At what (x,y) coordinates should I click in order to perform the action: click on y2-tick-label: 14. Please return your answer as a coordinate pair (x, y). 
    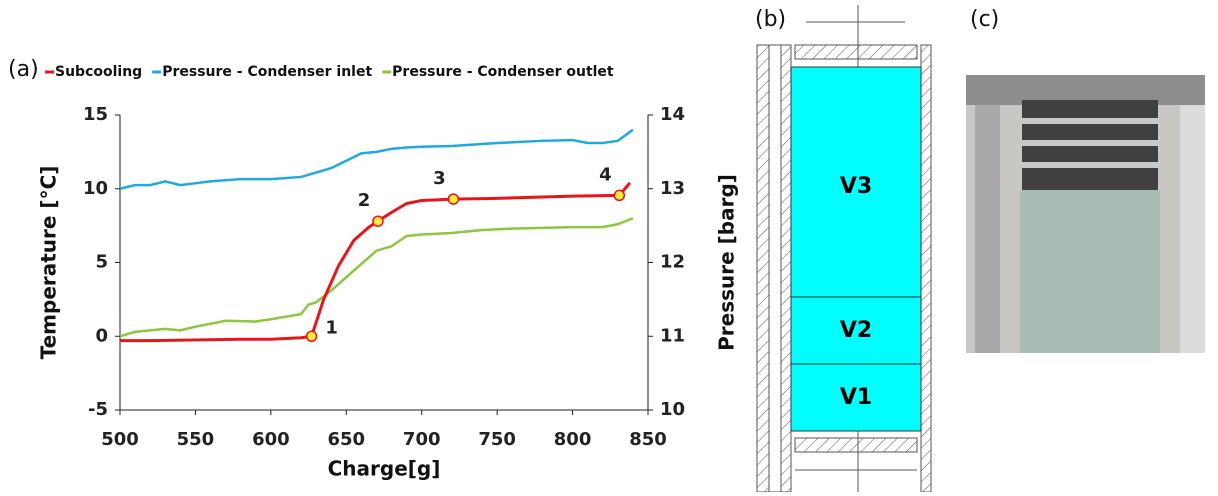
    Looking at the image, I should click on (672, 114).